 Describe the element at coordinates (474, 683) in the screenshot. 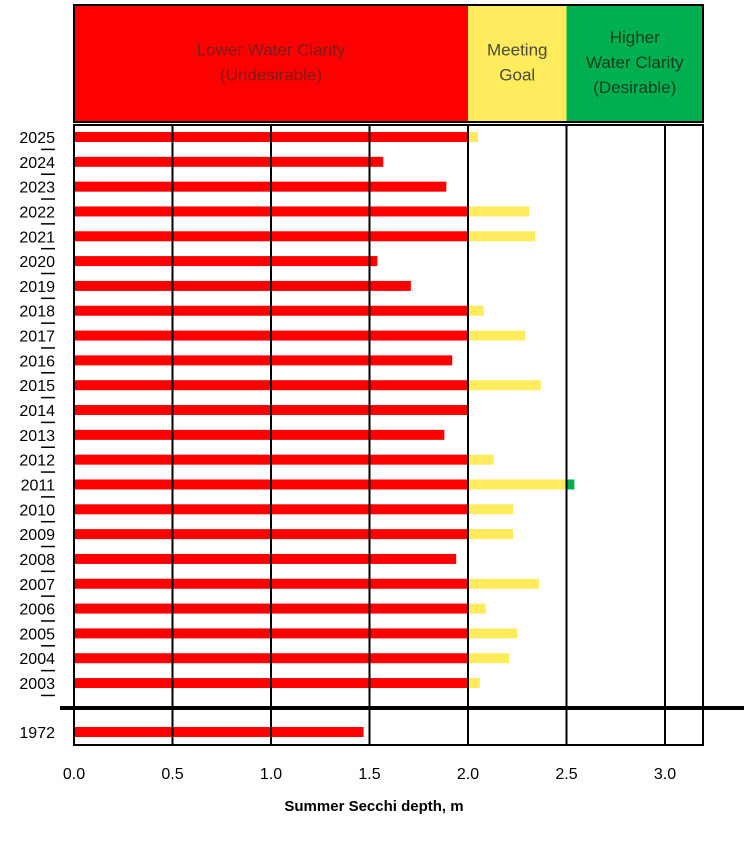

I see `bar-2003` at that location.